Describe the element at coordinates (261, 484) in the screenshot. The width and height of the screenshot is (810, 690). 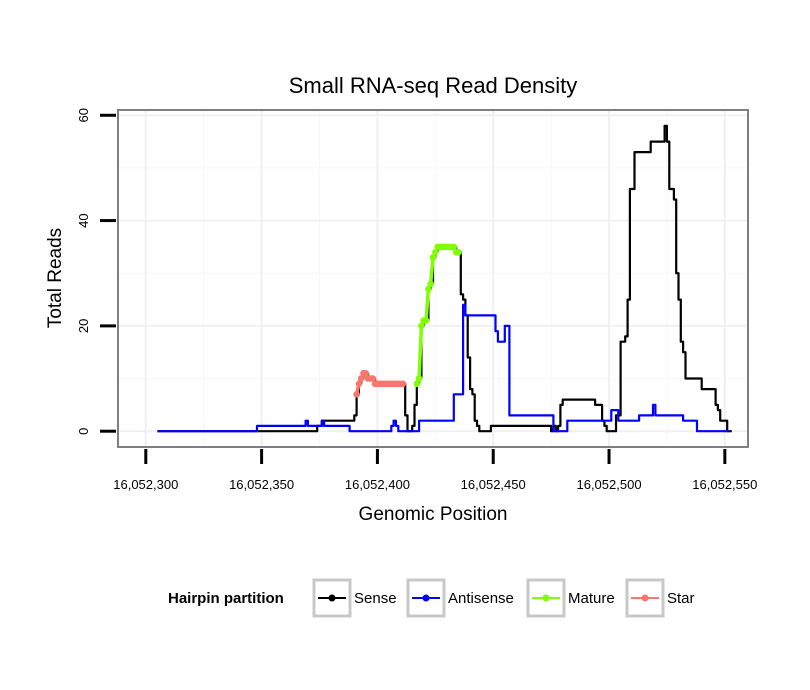
I see `x-tick-label: 16,052,350` at that location.